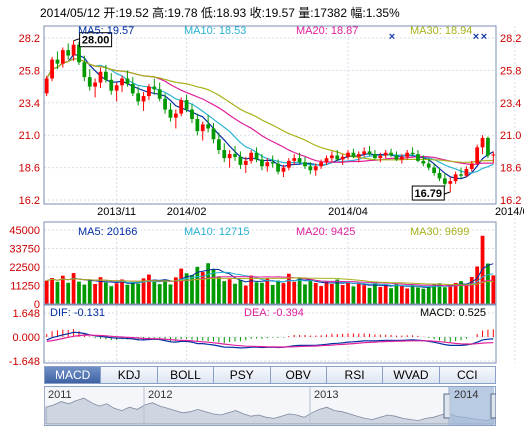  What do you see at coordinates (279, 13) in the screenshot?
I see `info-close: 19.57` at bounding box center [279, 13].